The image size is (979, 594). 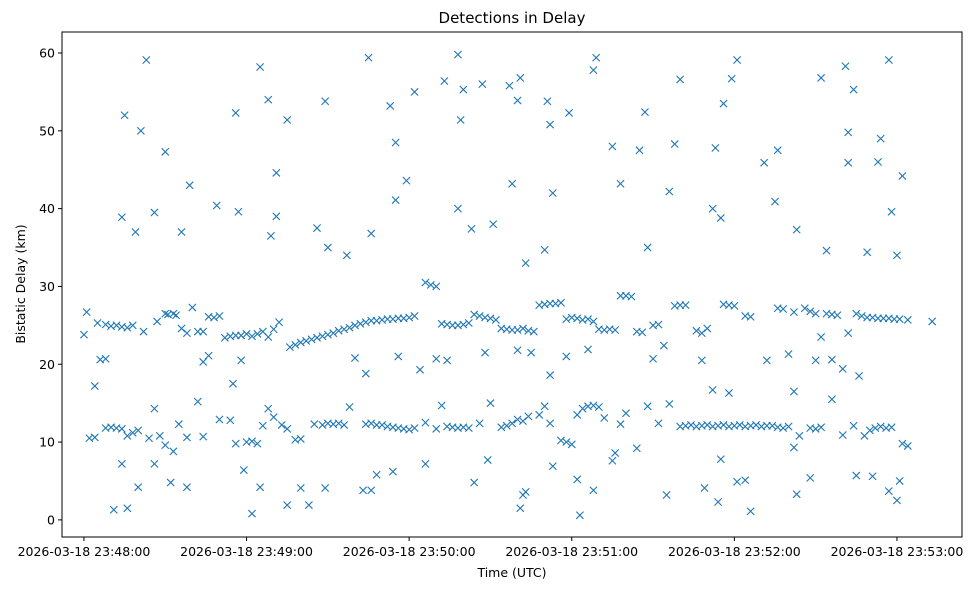 I want to click on y-tick-label: 50, so click(x=47, y=130).